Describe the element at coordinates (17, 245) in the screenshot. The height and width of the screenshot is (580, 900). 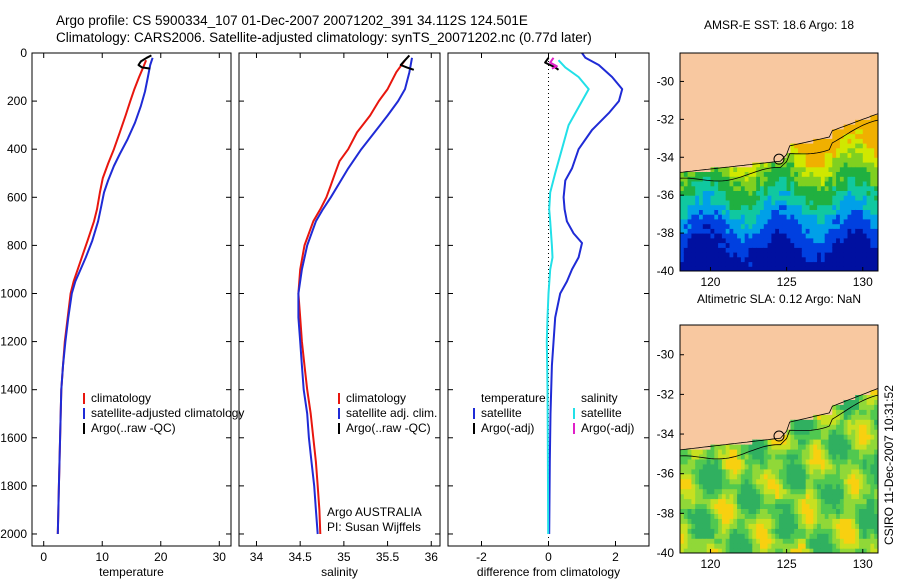
I see `depth-tick-label: 800` at that location.